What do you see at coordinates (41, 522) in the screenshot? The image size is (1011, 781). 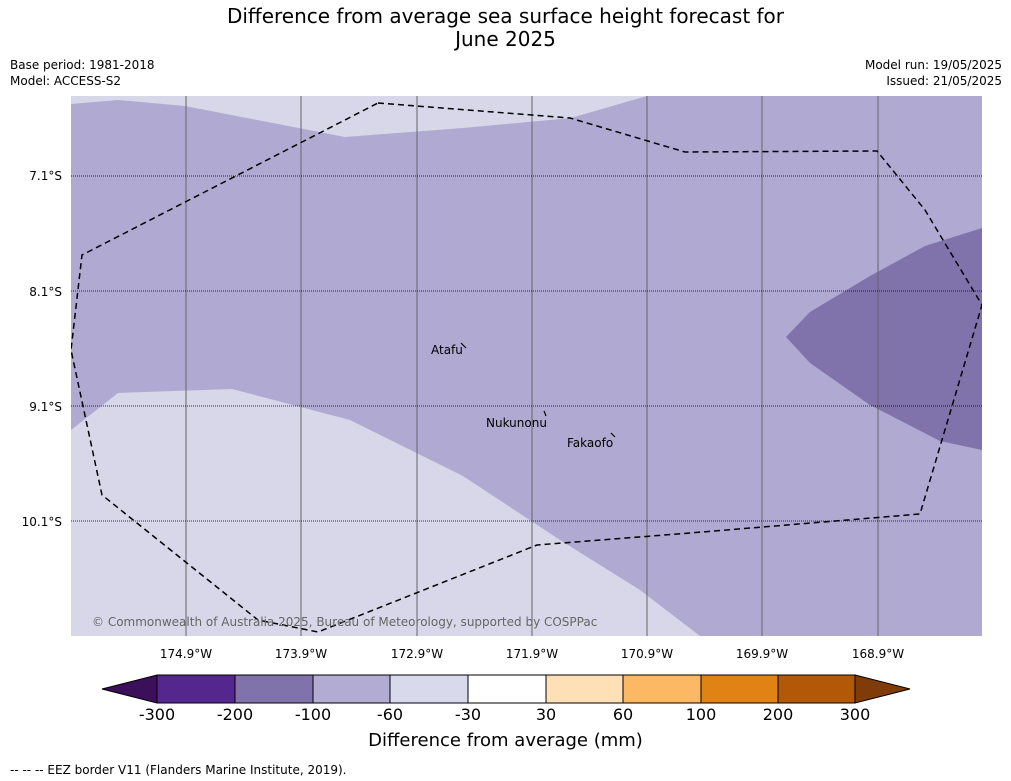 I see `lat-label: 10.1°S` at bounding box center [41, 522].